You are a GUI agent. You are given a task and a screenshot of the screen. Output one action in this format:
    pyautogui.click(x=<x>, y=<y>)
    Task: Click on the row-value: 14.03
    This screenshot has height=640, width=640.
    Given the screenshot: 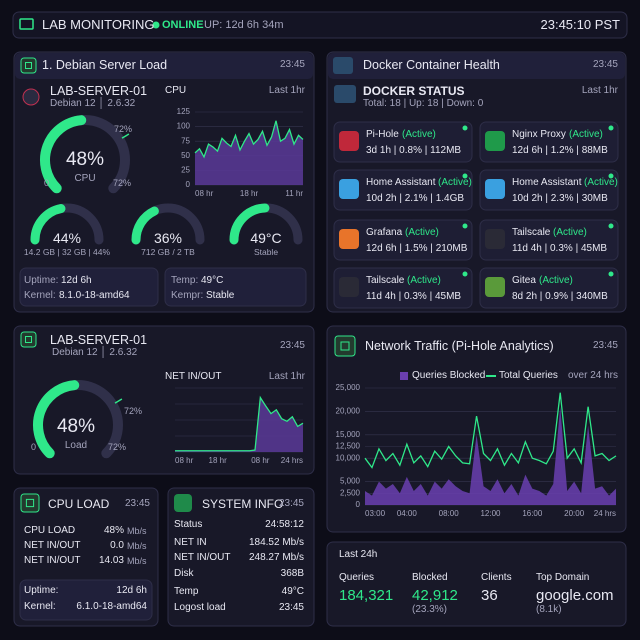 What is the action you would take?
    pyautogui.click(x=111, y=560)
    